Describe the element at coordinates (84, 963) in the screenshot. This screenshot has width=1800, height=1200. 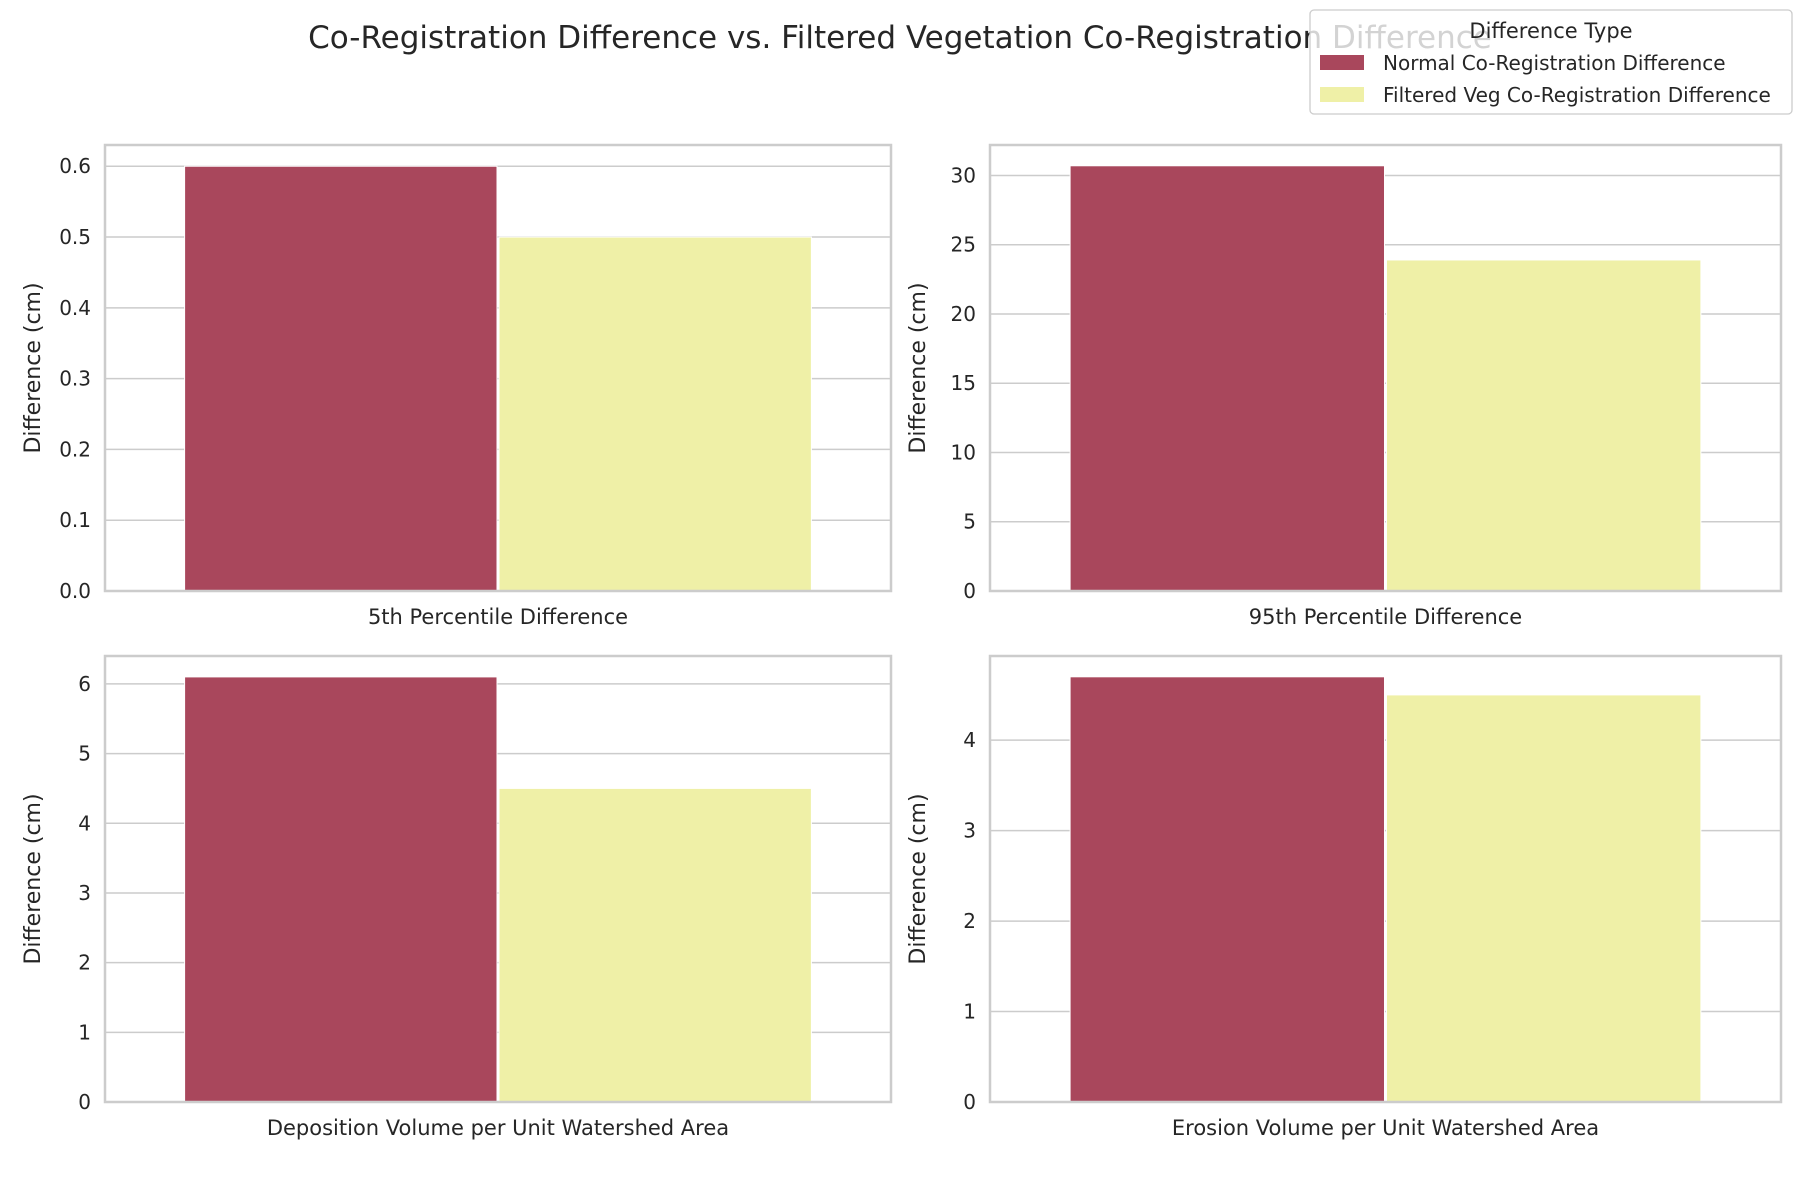
I see `y-tick-label-3-2: 2` at that location.